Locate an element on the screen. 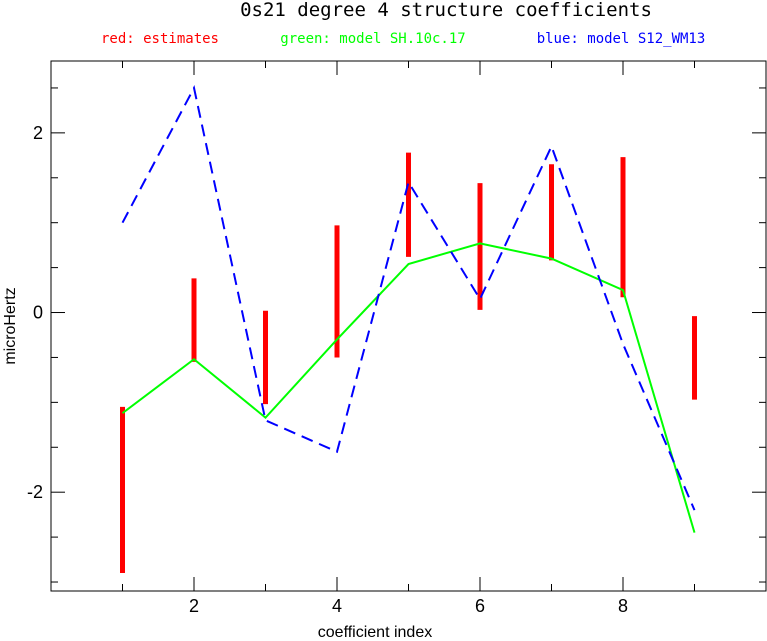  x-tick-label: 2 is located at coordinates (194, 606).